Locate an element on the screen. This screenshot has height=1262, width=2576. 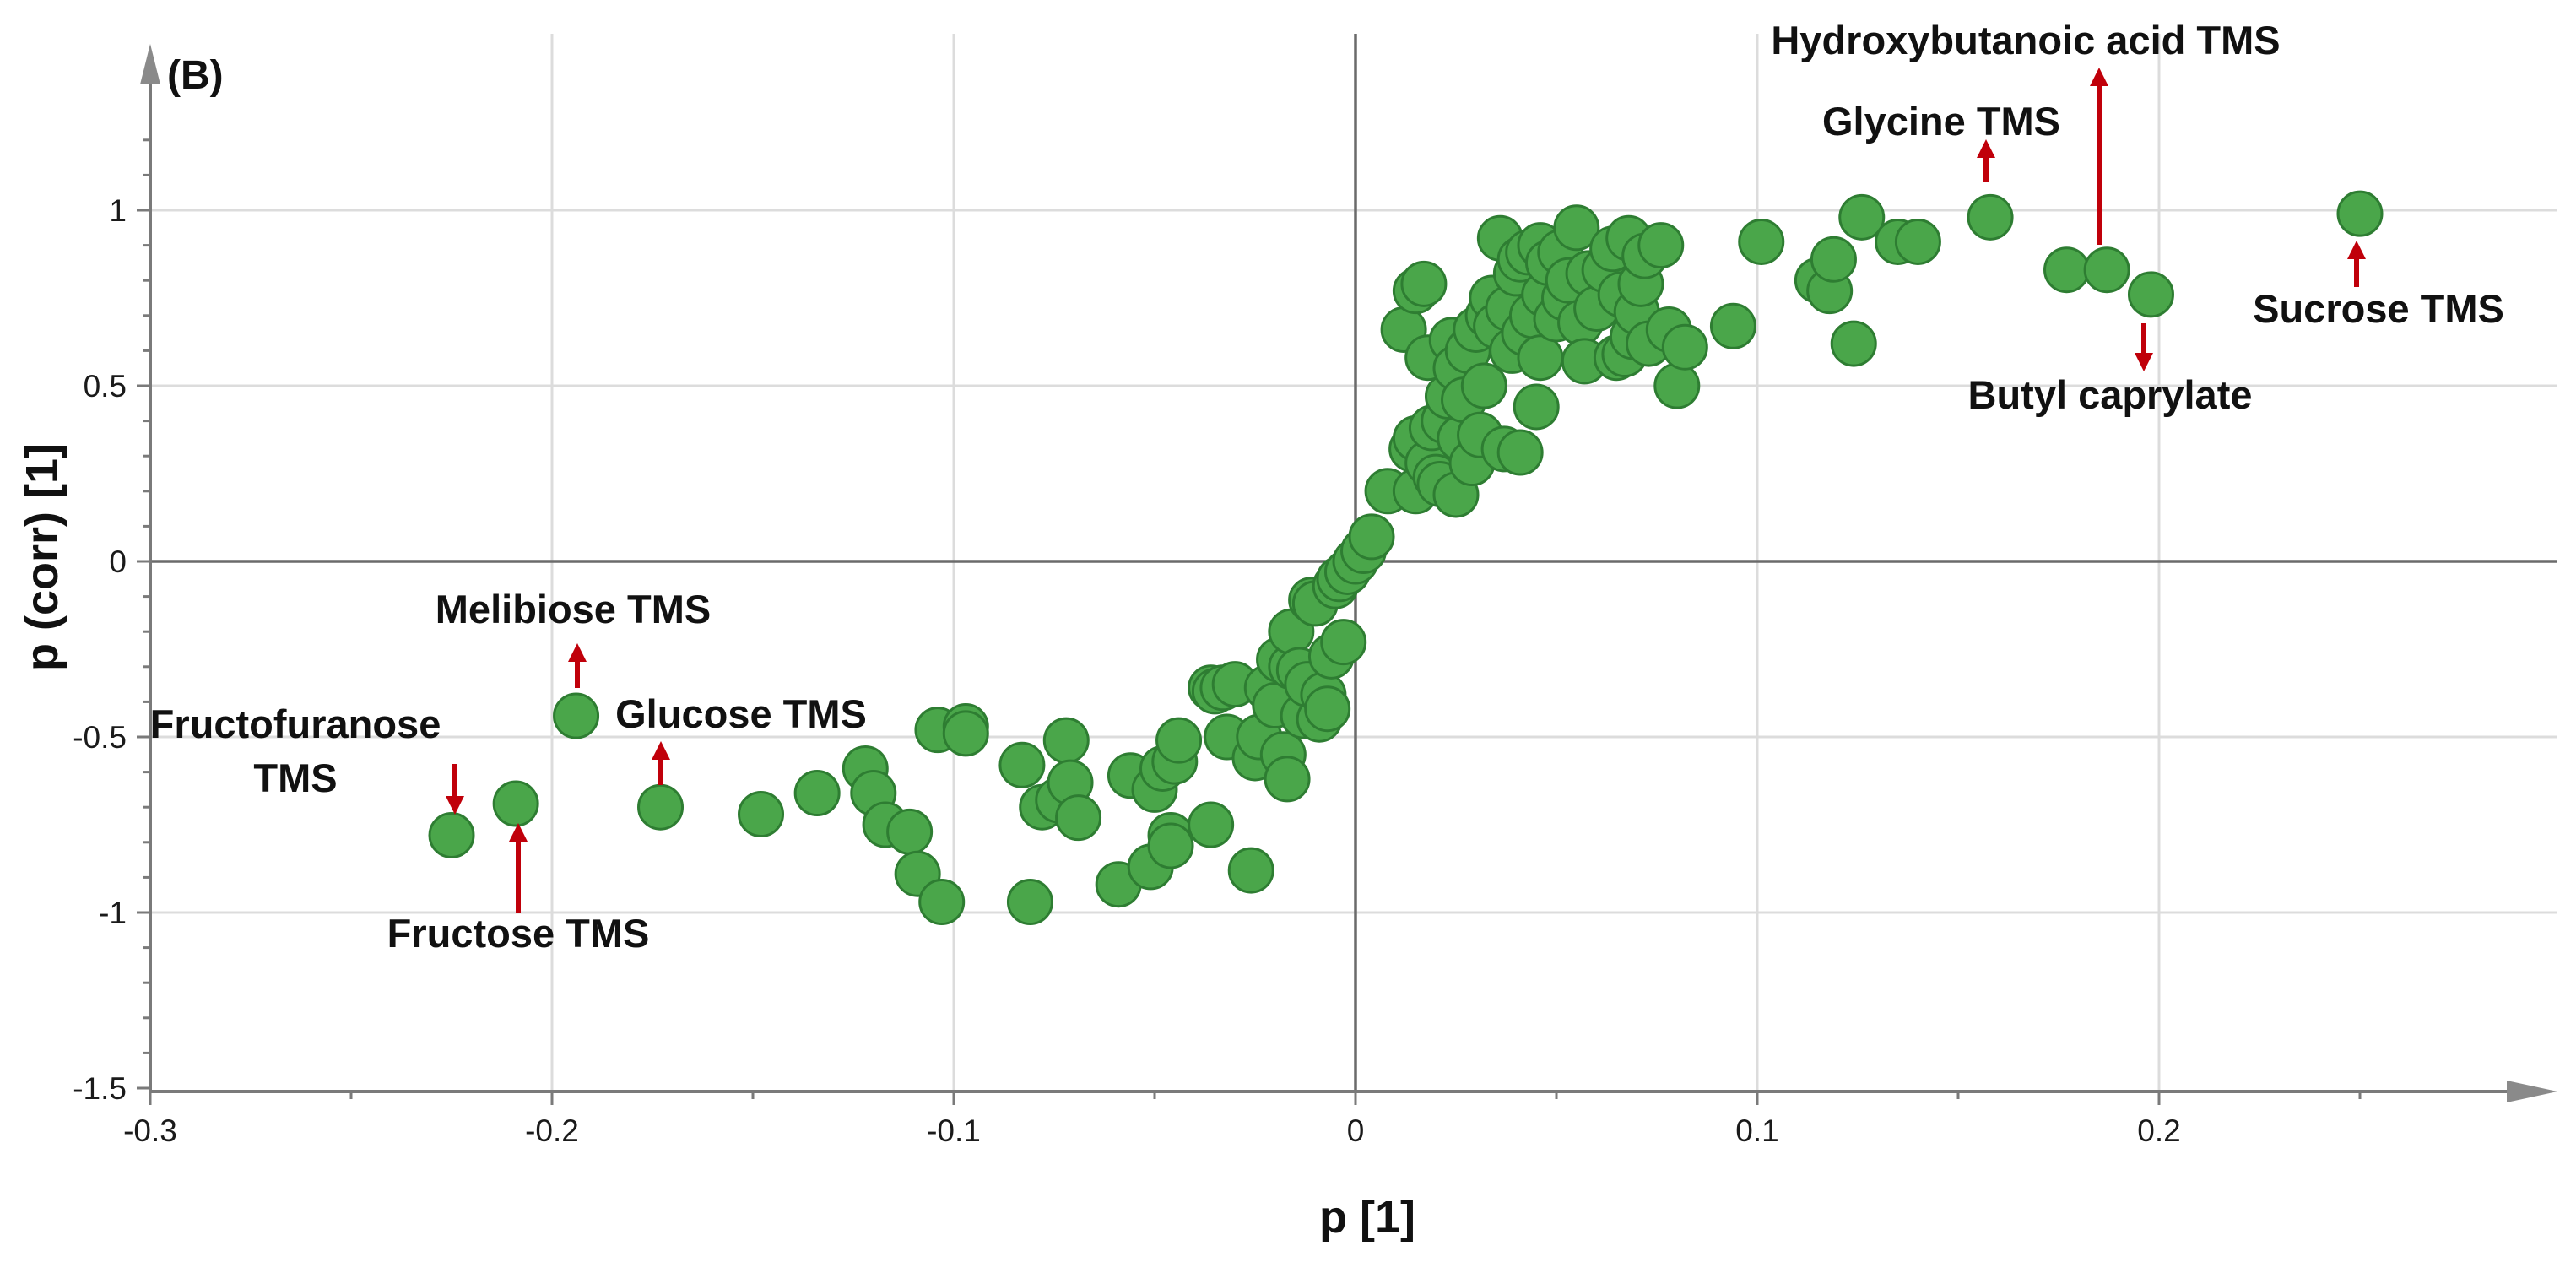
y-axis-arrow is located at coordinates (150, 64).